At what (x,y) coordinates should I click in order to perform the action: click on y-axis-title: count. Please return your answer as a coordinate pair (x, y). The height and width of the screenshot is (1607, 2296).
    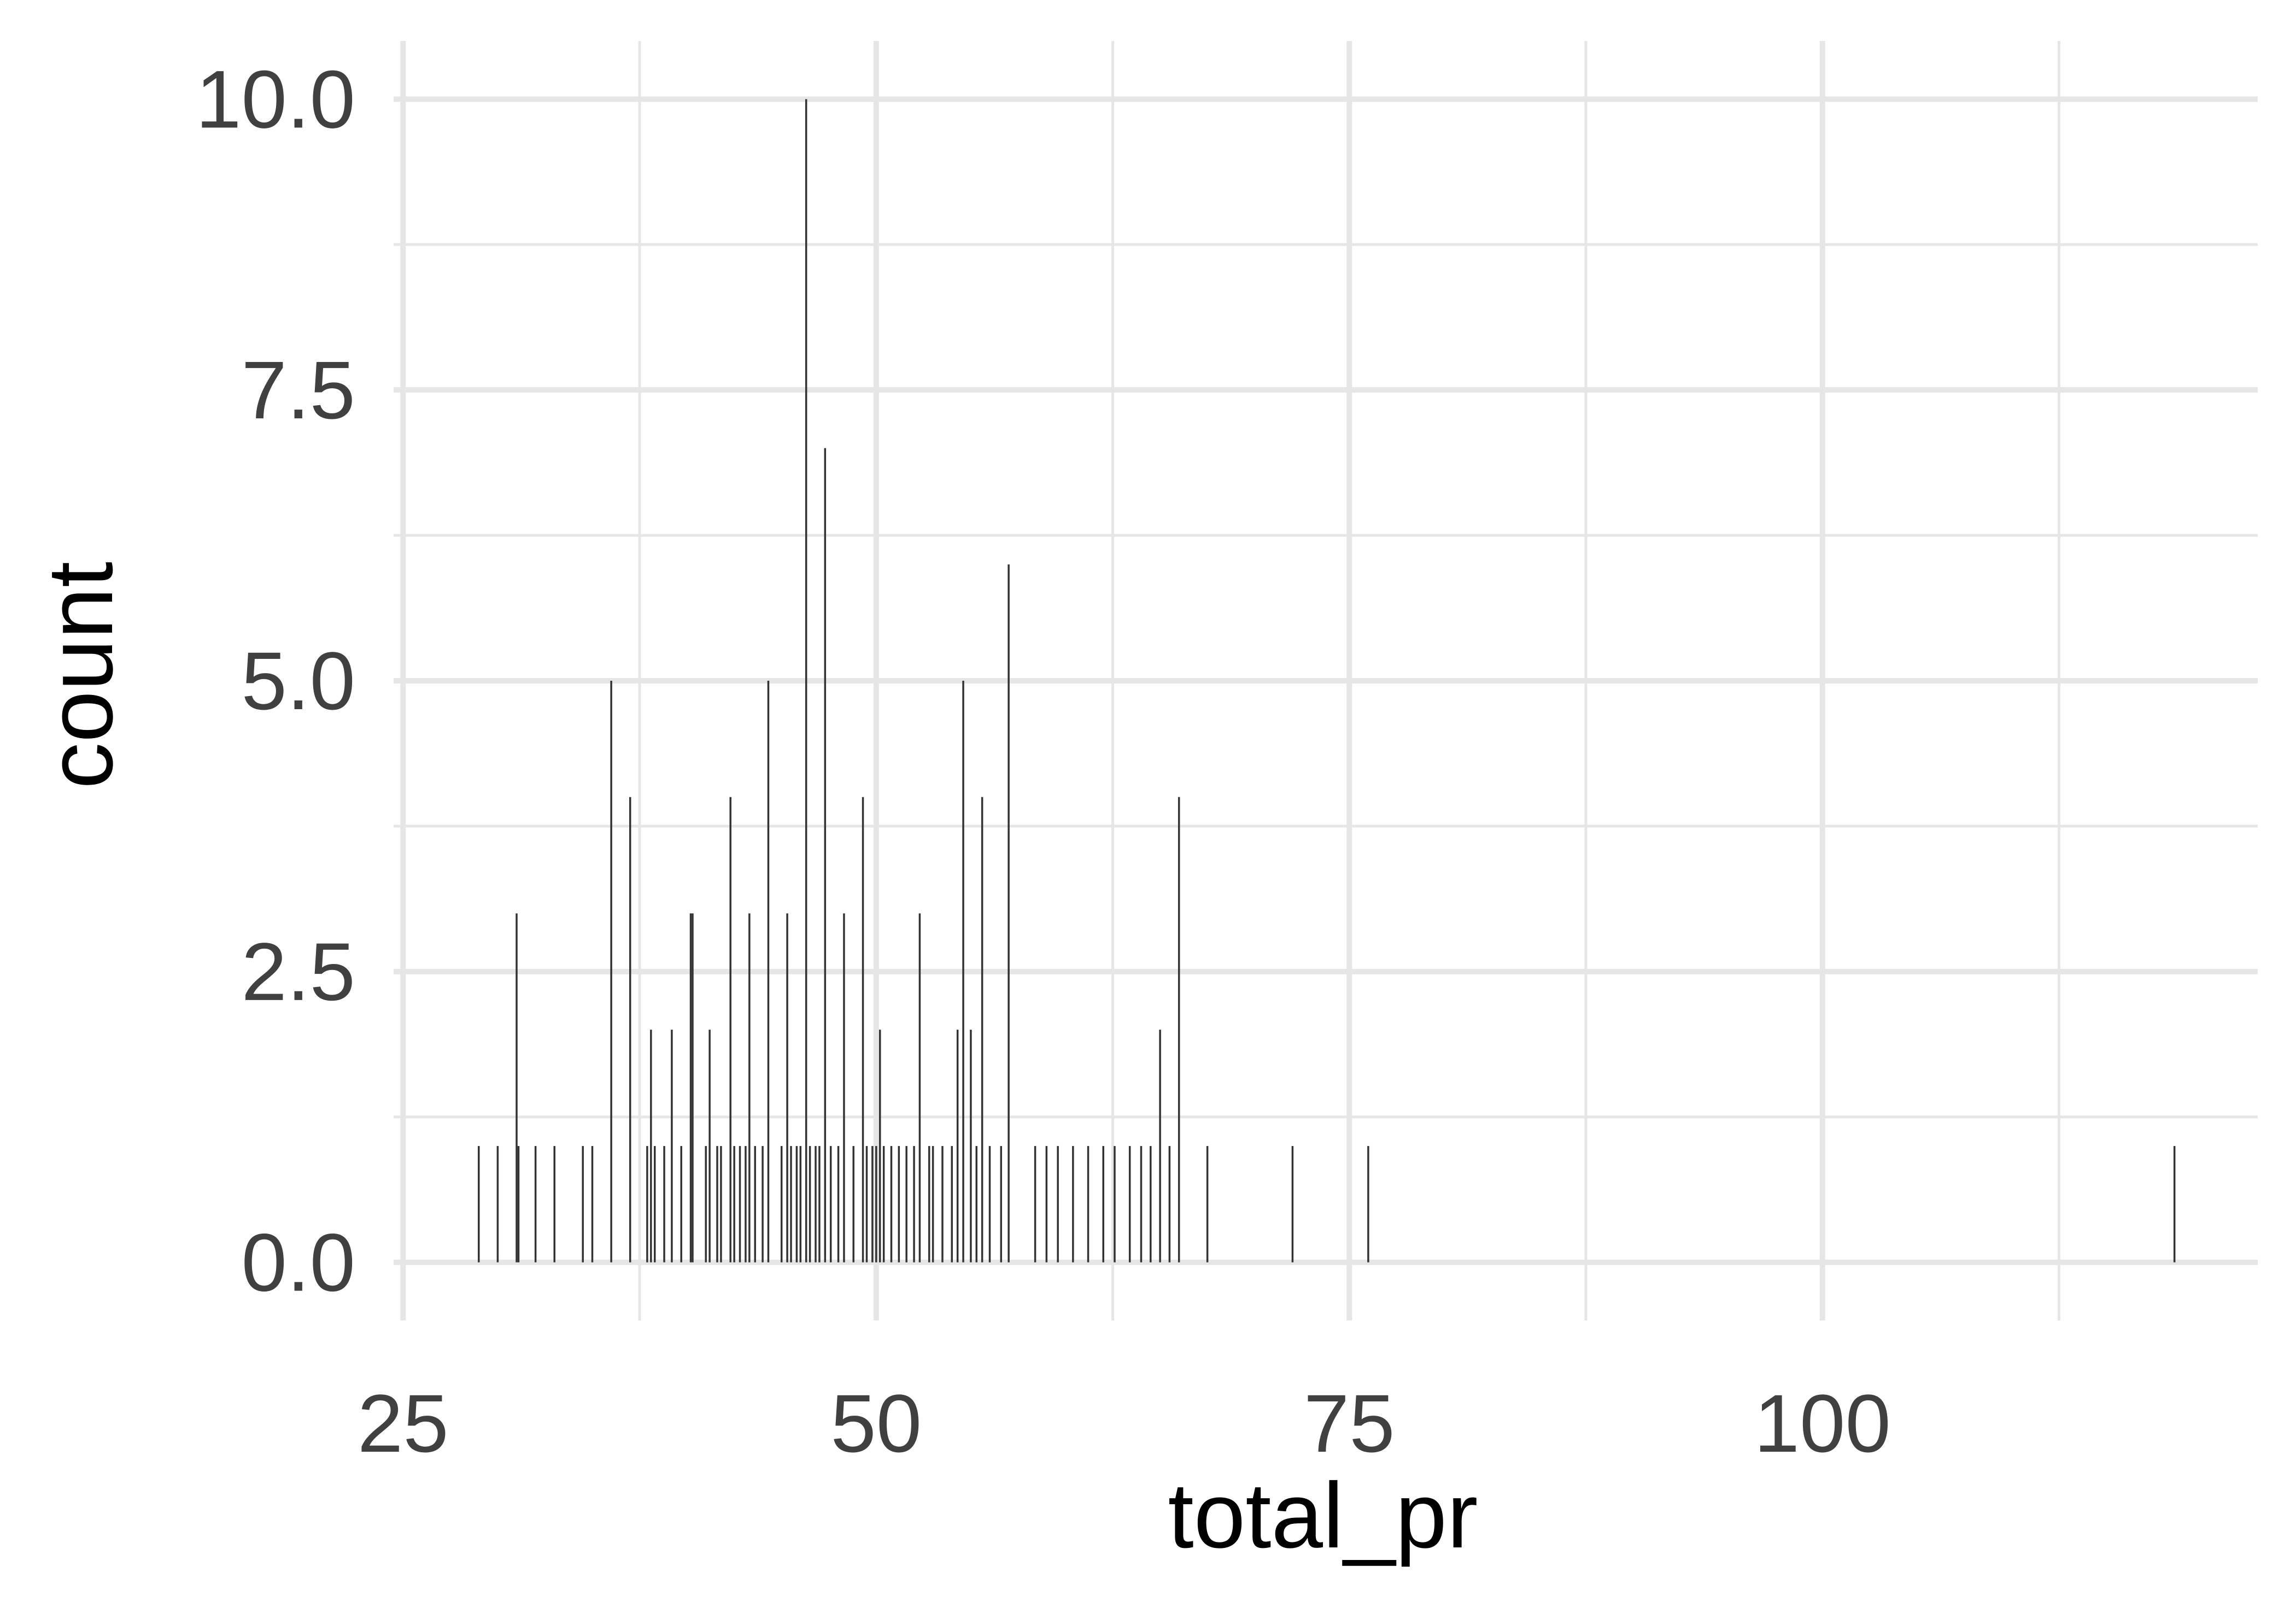
    Looking at the image, I should click on (80, 676).